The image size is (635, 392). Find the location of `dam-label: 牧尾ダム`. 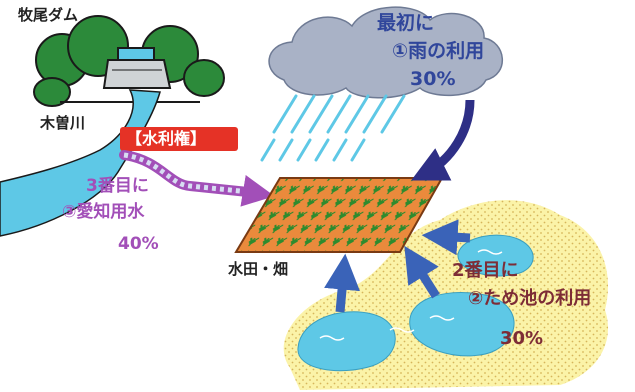

dam-label: 牧尾ダム is located at coordinates (48, 15).